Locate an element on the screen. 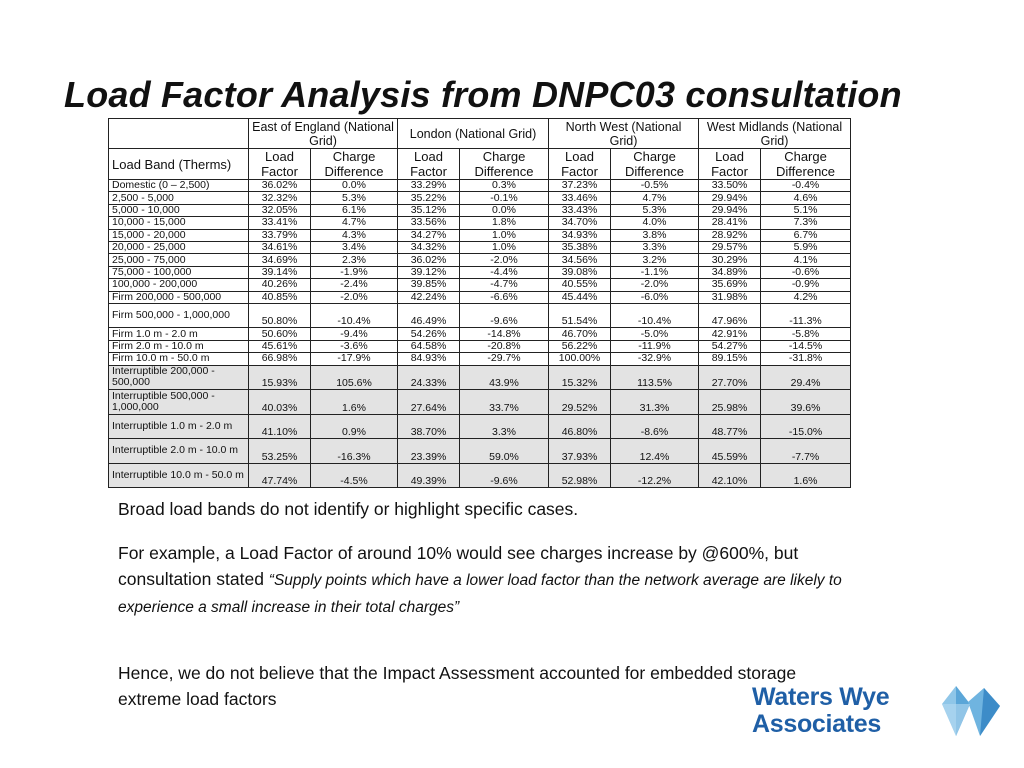 The height and width of the screenshot is (768, 1024). charge-difference-cell: -1.9% is located at coordinates (354, 272).